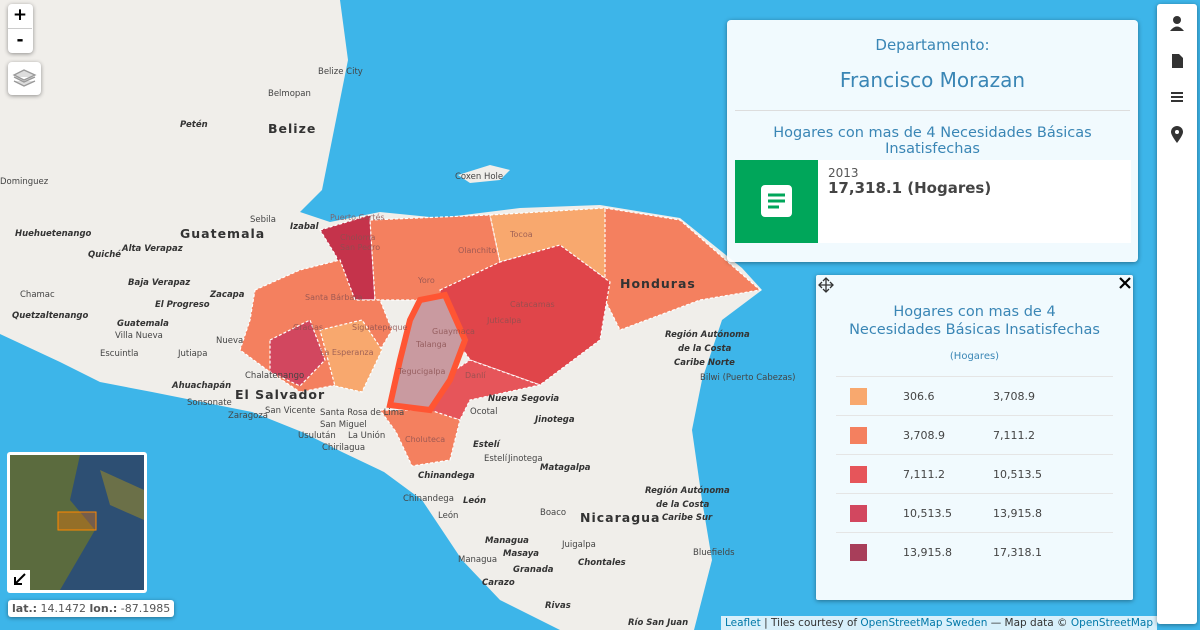  I want to click on map-label: Sonsonate, so click(209, 403).